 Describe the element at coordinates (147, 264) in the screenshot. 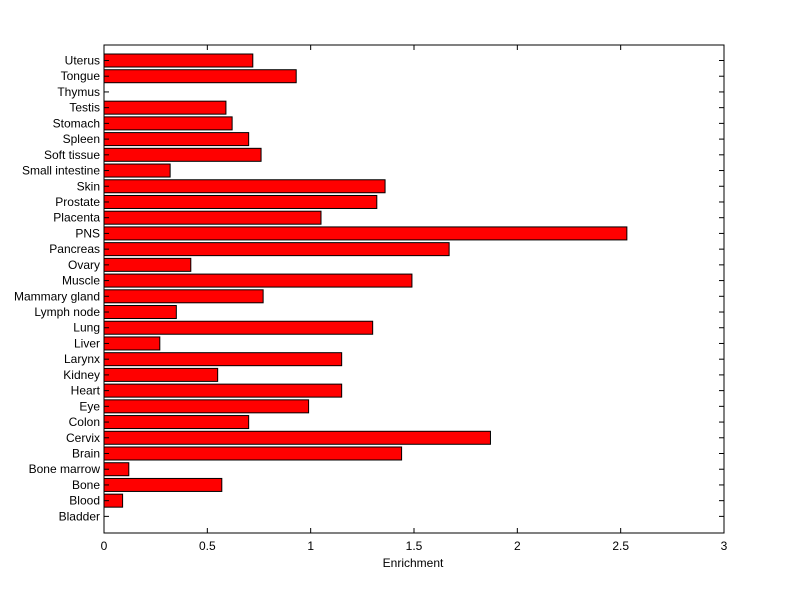

I see `bar-ovary` at that location.